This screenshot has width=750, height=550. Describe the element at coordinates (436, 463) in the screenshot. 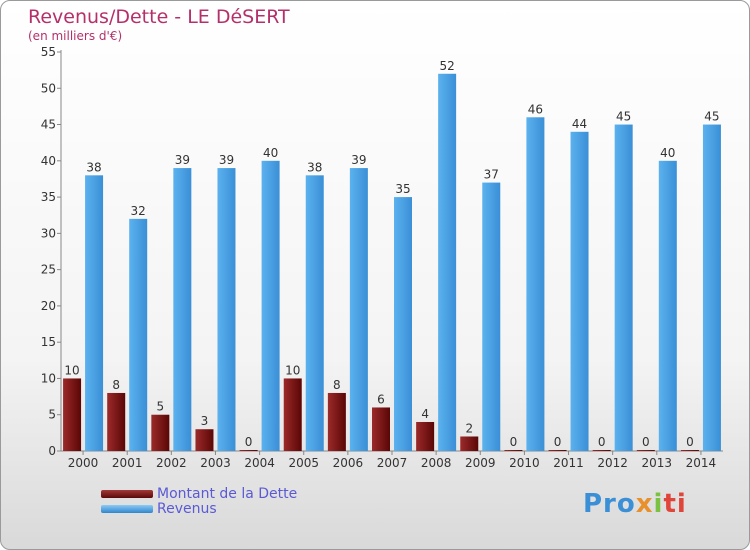

I see `x-tick-label: 2008` at that location.